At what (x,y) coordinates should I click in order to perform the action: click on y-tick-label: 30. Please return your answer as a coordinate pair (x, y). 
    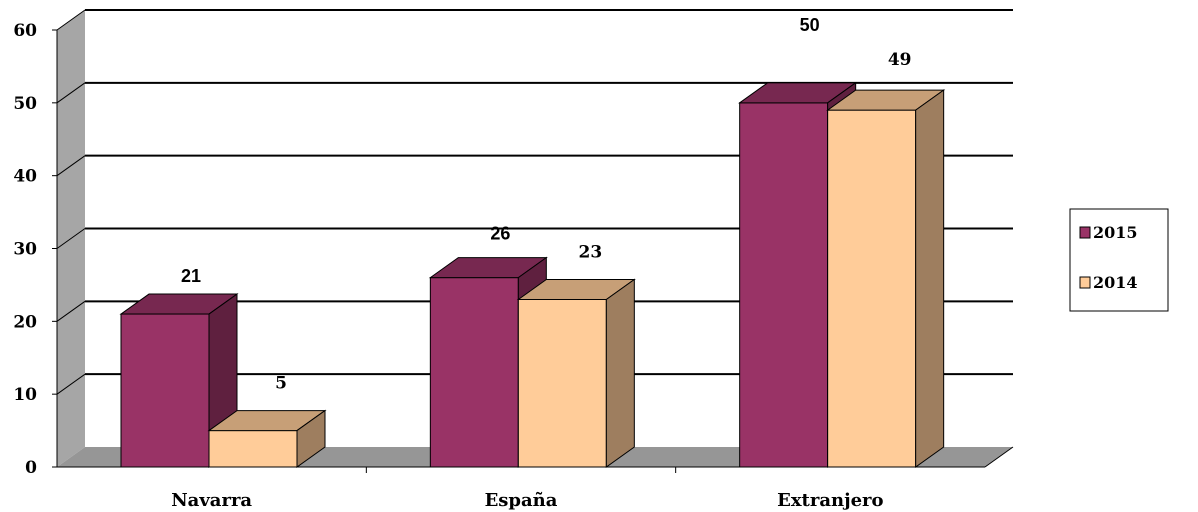
    Looking at the image, I should click on (25, 250).